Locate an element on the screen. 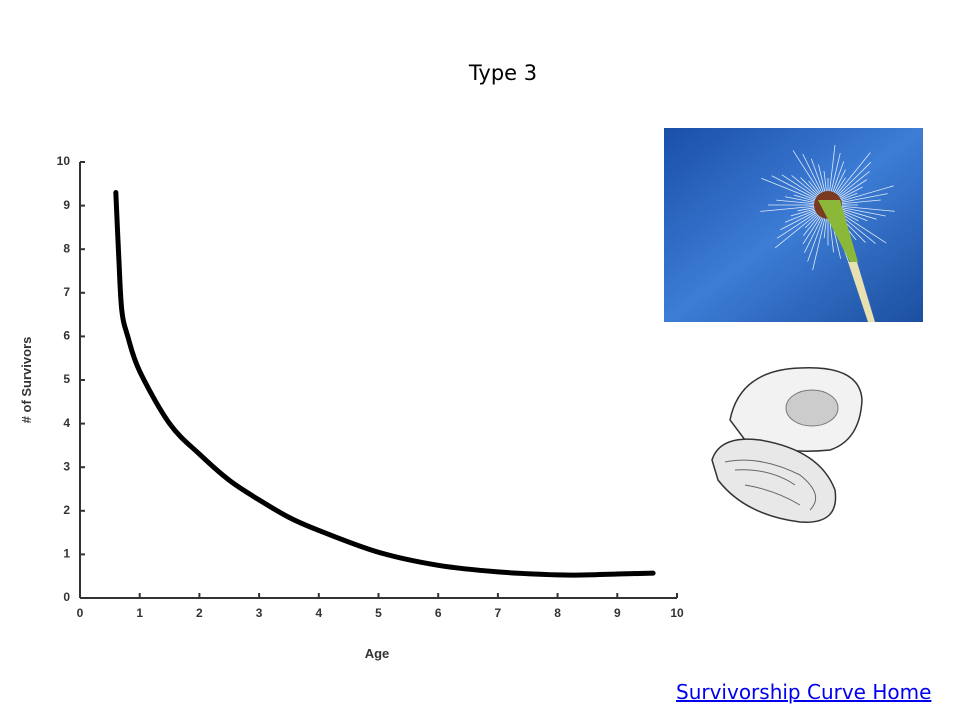 The image size is (960, 720). oyster-drawing is located at coordinates (787, 445).